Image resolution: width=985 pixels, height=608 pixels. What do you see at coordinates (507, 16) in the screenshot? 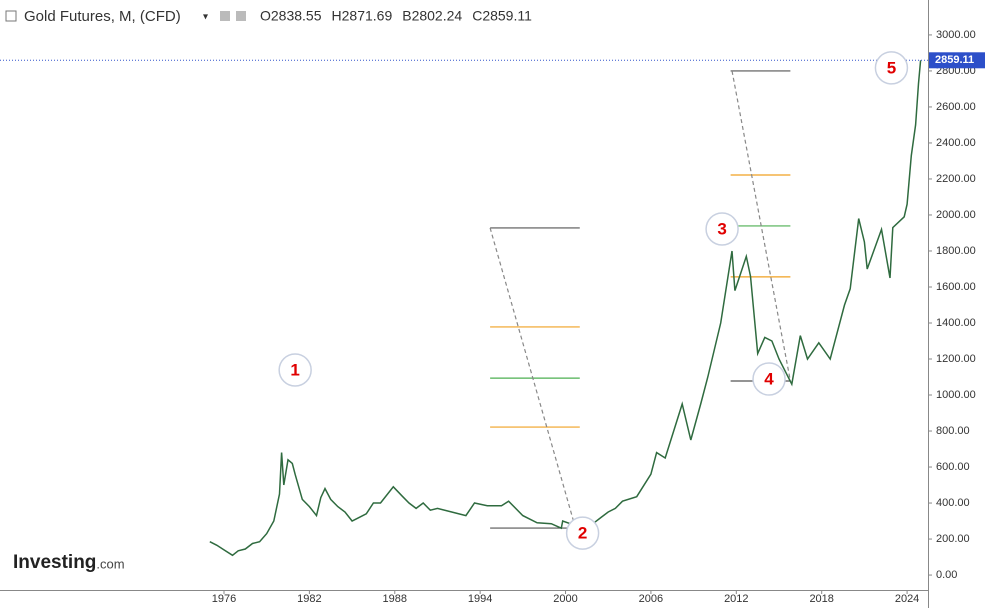
I see `ohlc-value: 2859.11` at bounding box center [507, 16].